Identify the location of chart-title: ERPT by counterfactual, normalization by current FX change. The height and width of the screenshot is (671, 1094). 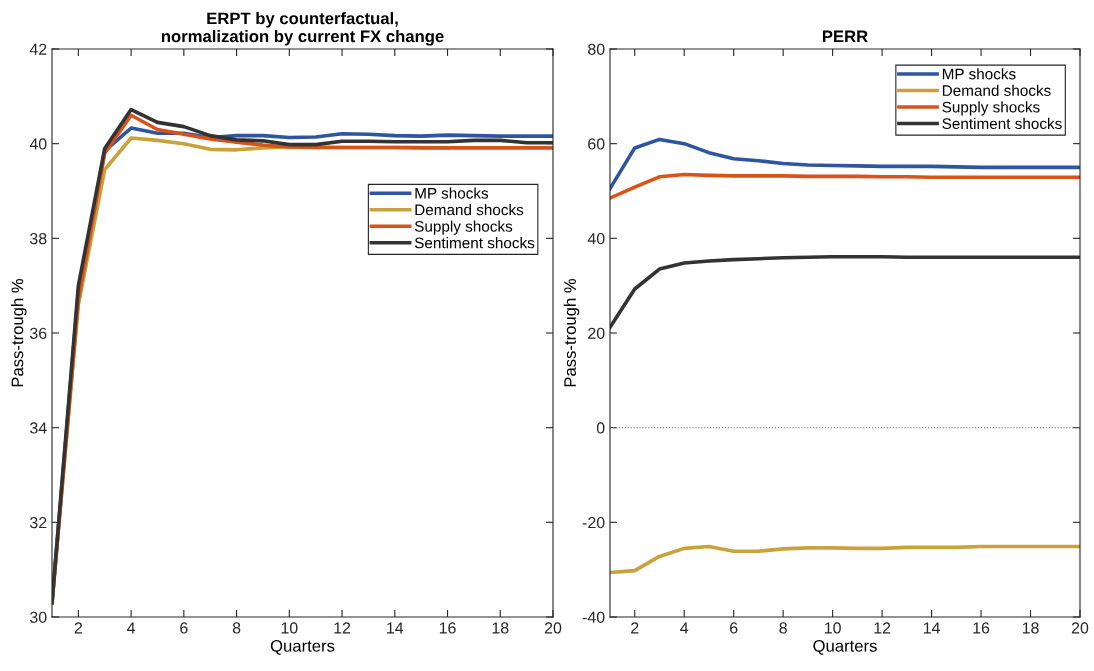
(302, 29).